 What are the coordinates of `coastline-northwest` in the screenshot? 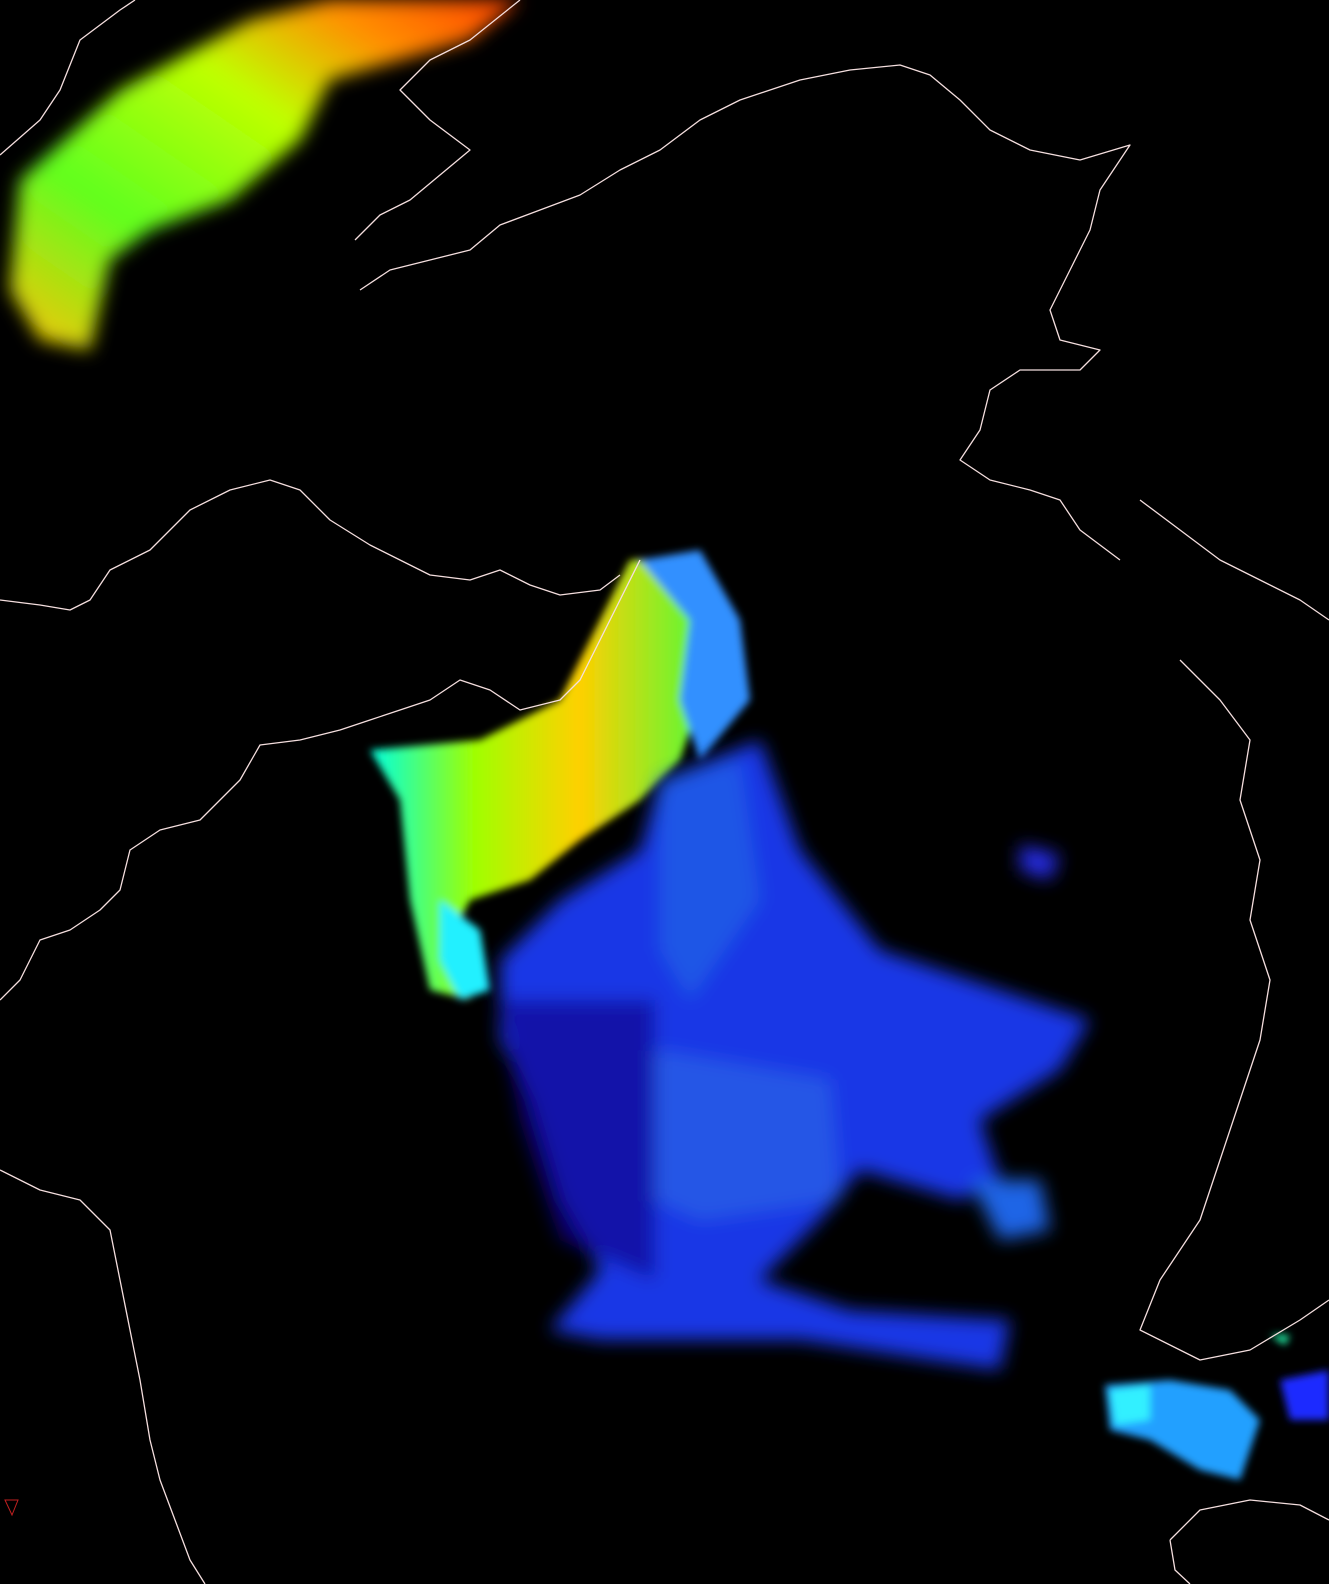 It's located at (68, 78).